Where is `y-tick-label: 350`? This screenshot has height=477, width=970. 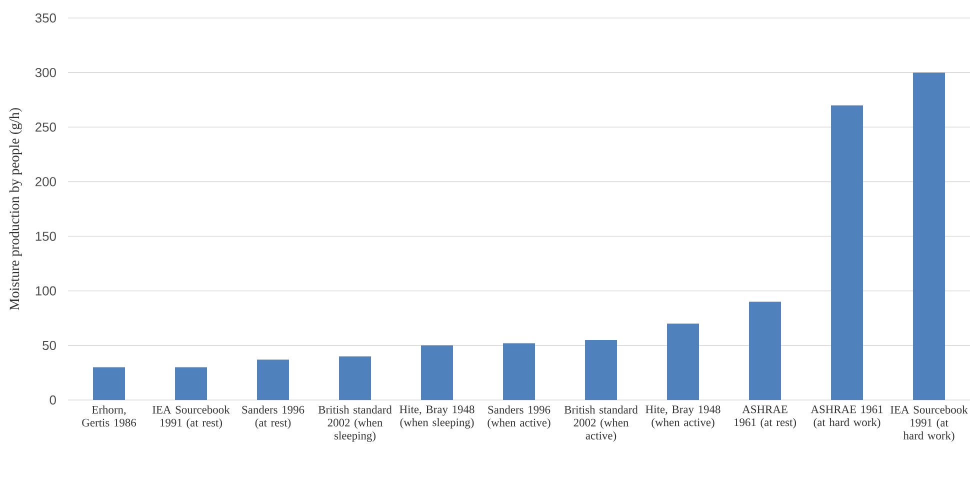
y-tick-label: 350 is located at coordinates (45, 18).